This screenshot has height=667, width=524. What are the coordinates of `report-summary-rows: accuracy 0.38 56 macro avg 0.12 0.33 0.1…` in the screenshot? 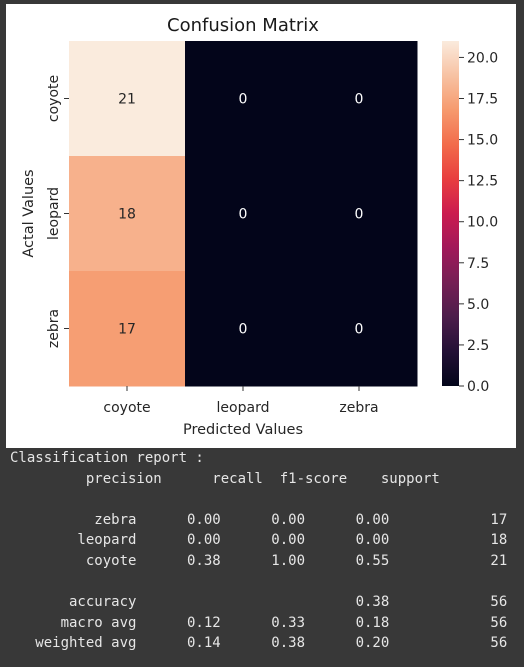 It's located at (265, 623).